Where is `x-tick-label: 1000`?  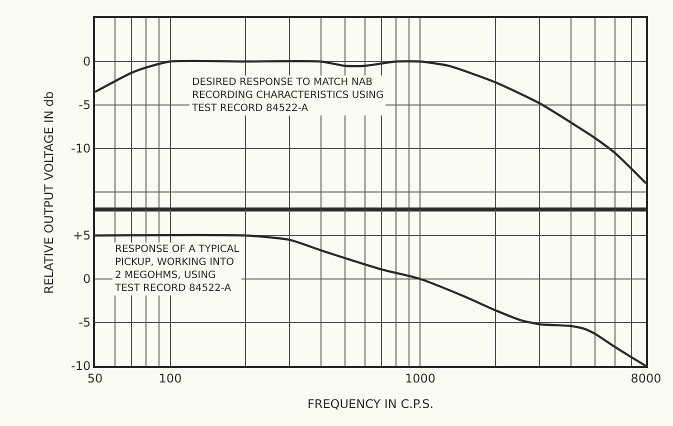 x-tick-label: 1000 is located at coordinates (420, 378).